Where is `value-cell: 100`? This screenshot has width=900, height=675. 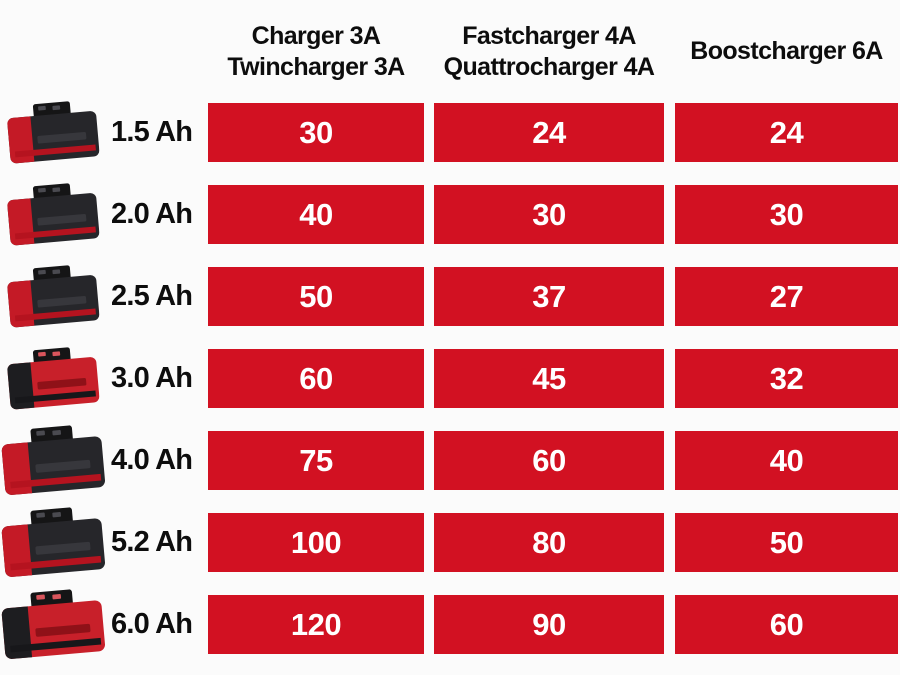 value-cell: 100 is located at coordinates (316, 542).